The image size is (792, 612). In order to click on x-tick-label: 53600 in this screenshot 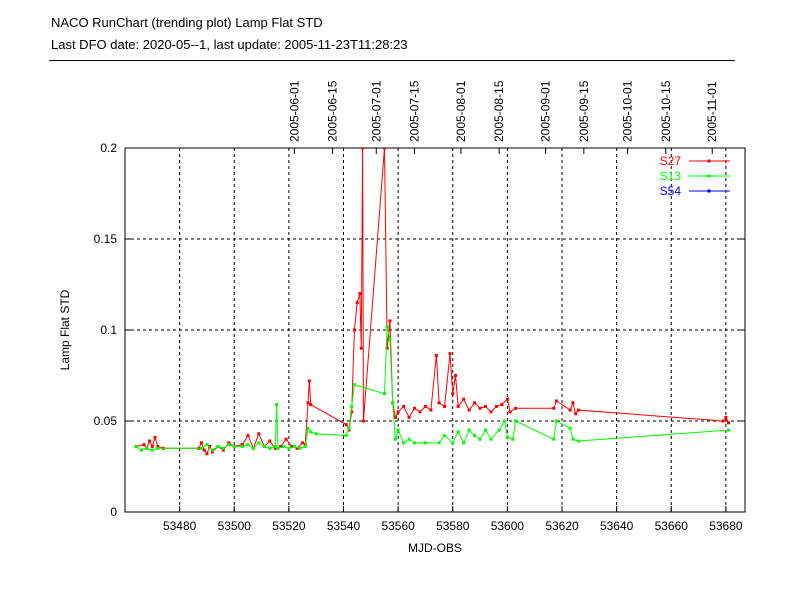, I will do `click(508, 526)`.